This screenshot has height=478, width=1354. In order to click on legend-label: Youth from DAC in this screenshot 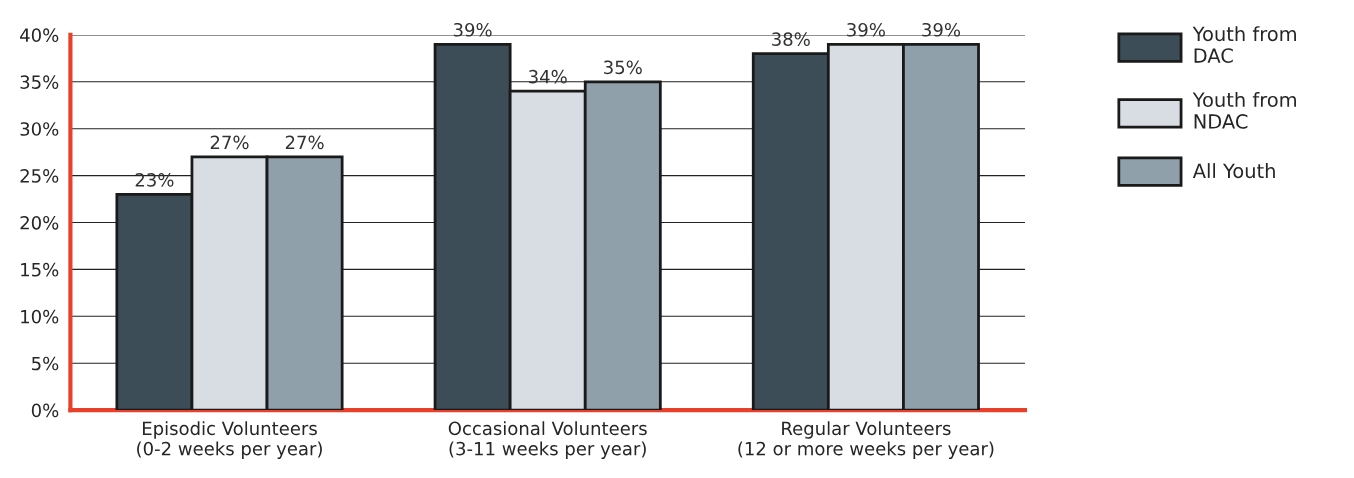, I will do `click(1244, 44)`.